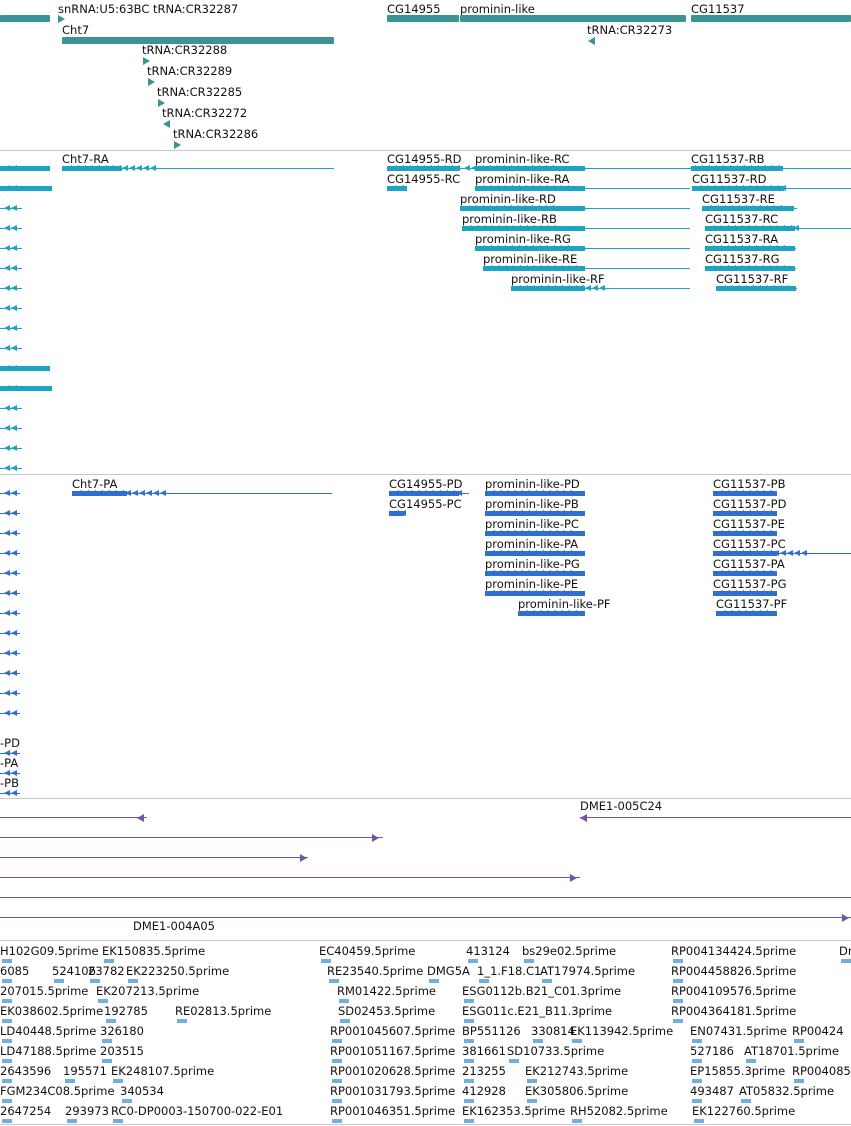 The image size is (851, 1126). Describe the element at coordinates (845, 951) in the screenshot. I see `est-label: Dr` at that location.